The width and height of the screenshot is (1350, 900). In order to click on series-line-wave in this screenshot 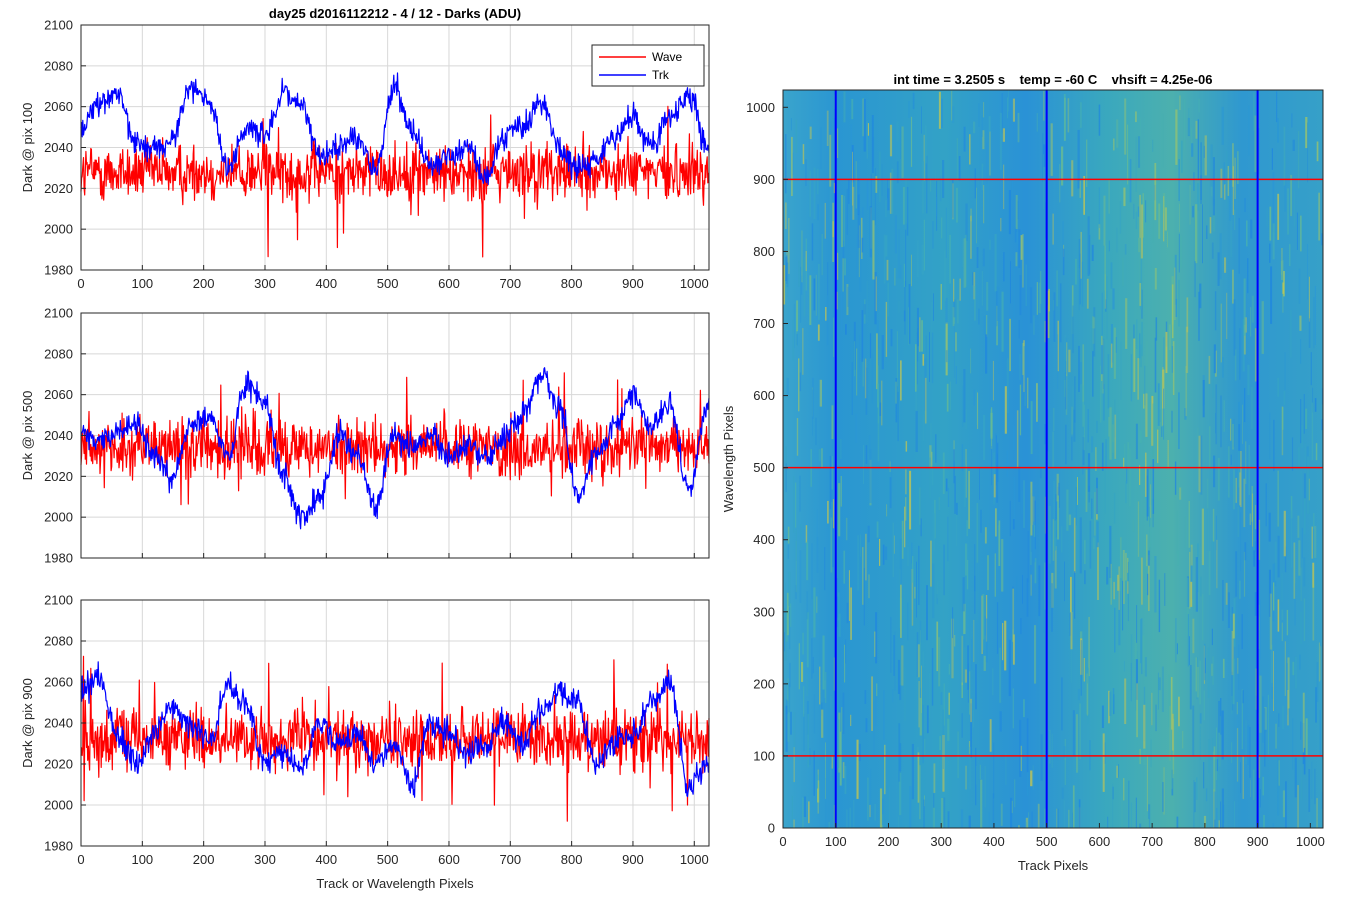, I will do `click(395, 439)`.